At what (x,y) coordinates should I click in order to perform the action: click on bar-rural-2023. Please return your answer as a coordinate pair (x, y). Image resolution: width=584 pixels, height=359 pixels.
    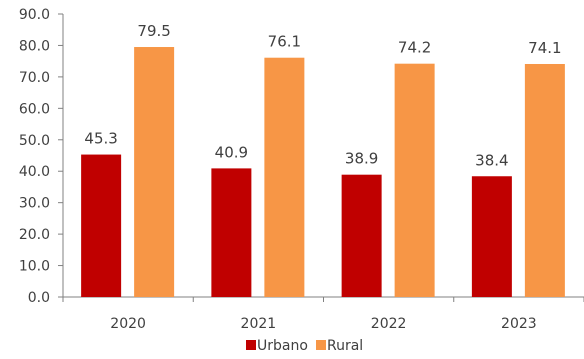
    Looking at the image, I should click on (544, 180).